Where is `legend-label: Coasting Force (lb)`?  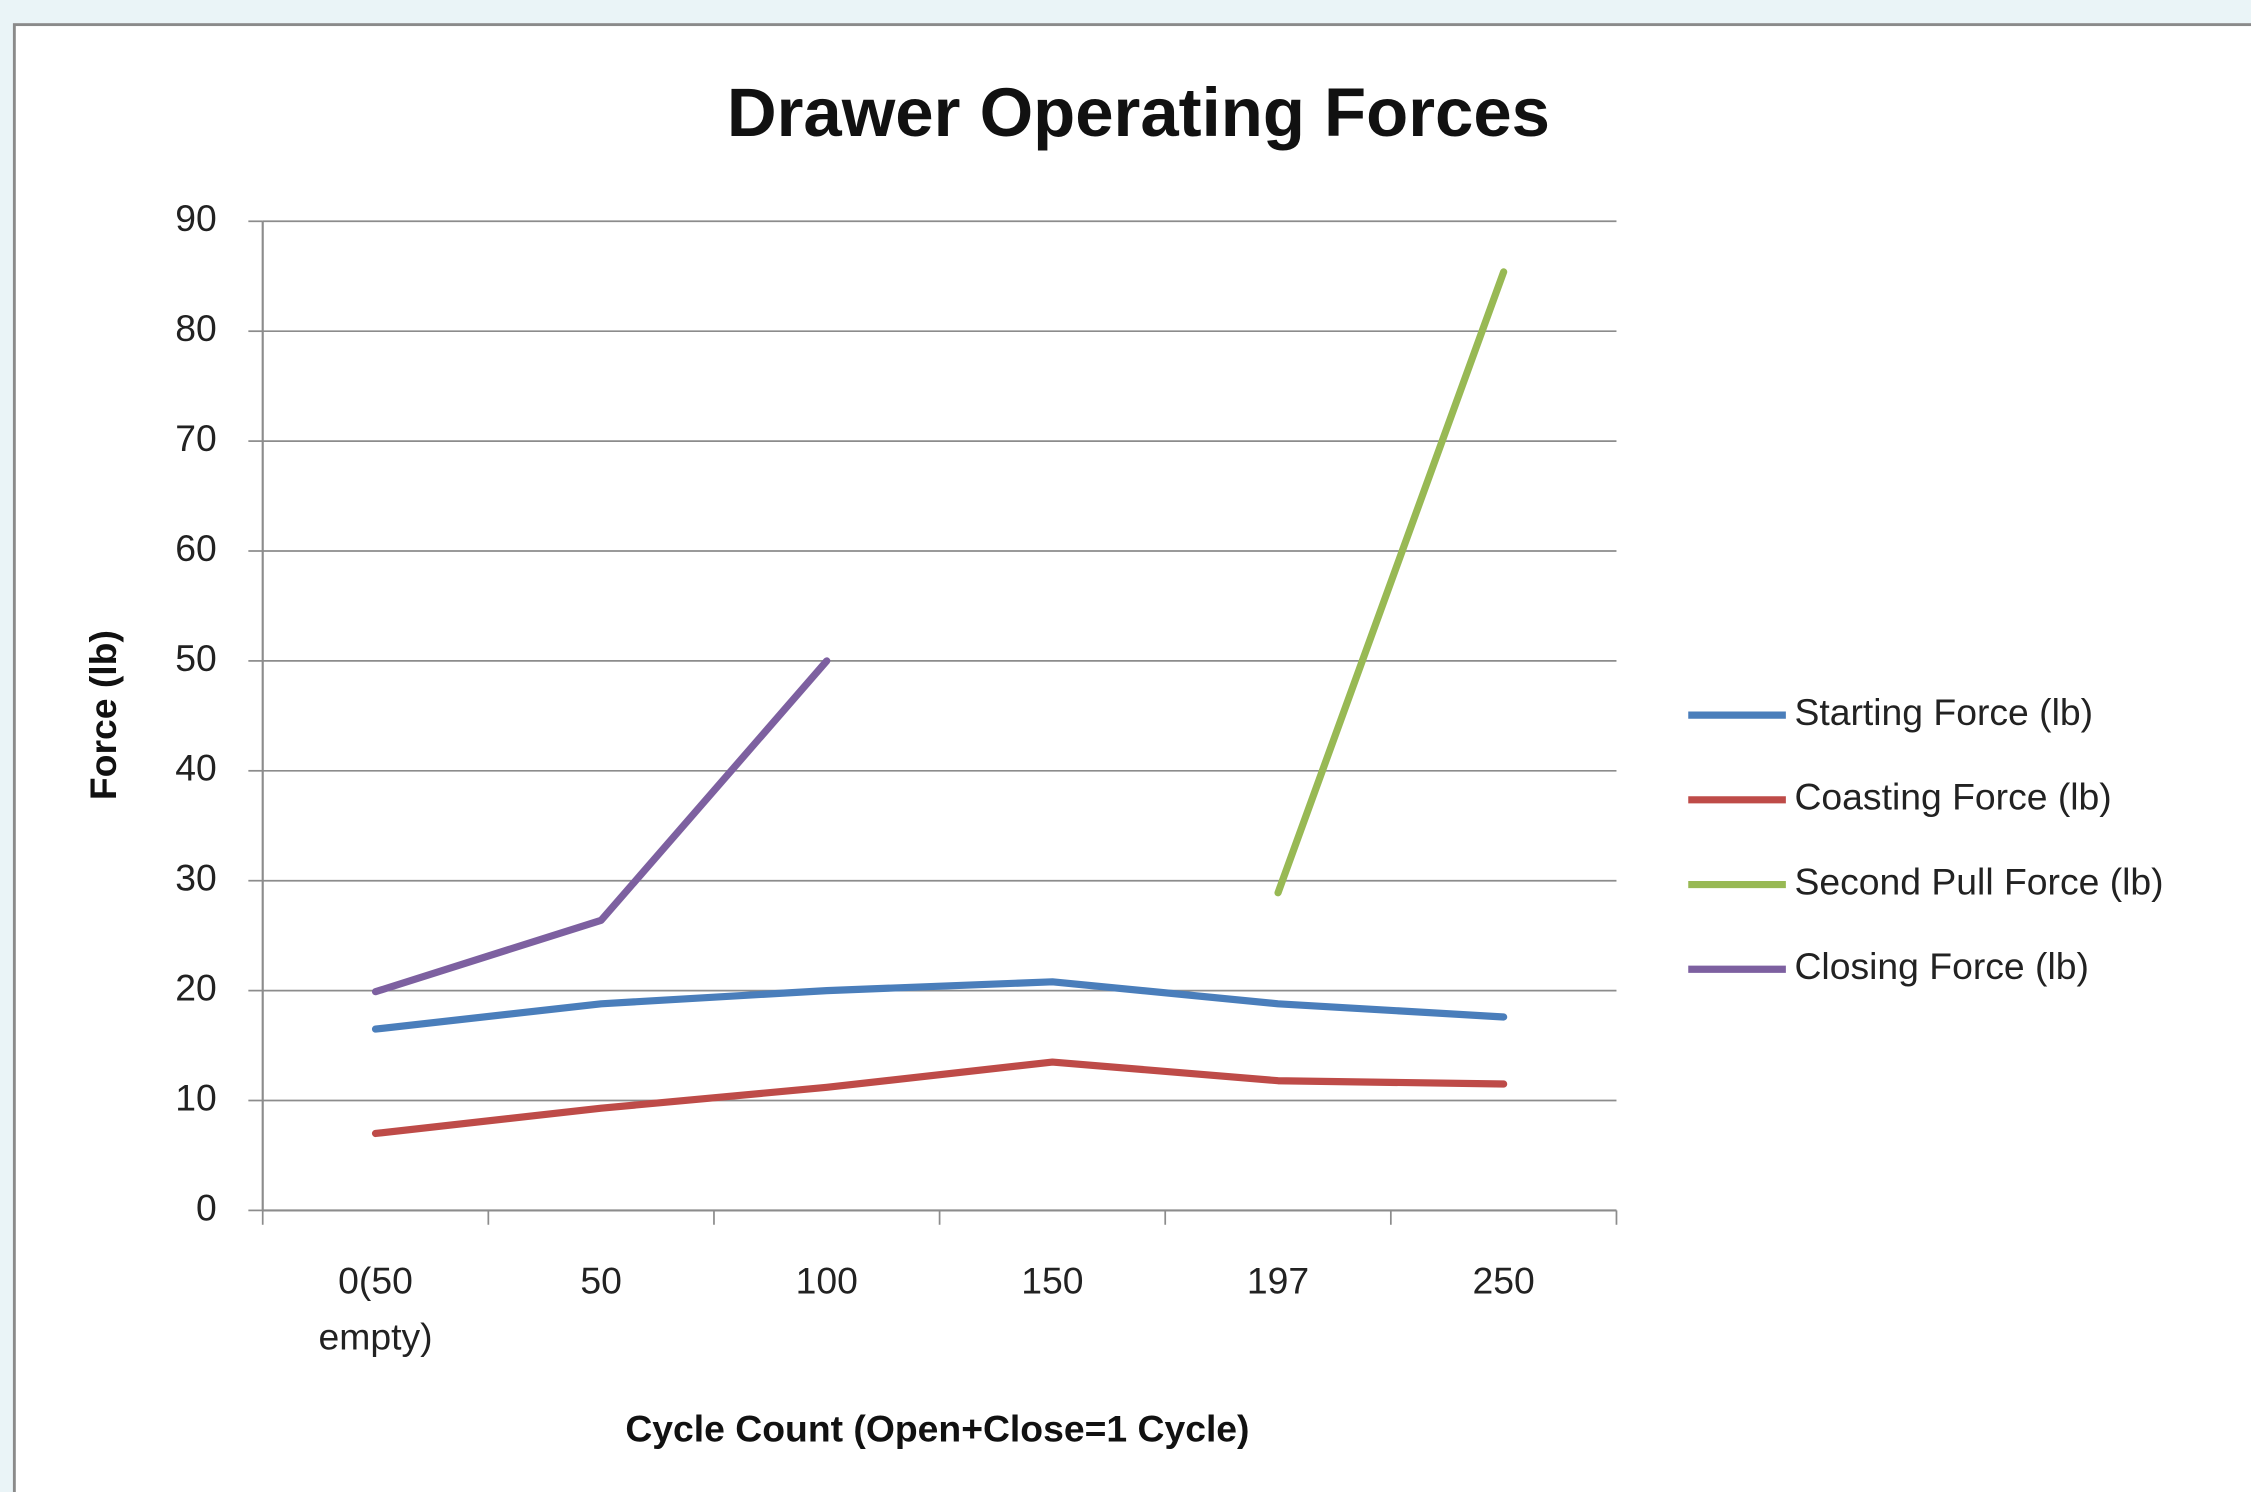
legend-label: Coasting Force (lb) is located at coordinates (1952, 797).